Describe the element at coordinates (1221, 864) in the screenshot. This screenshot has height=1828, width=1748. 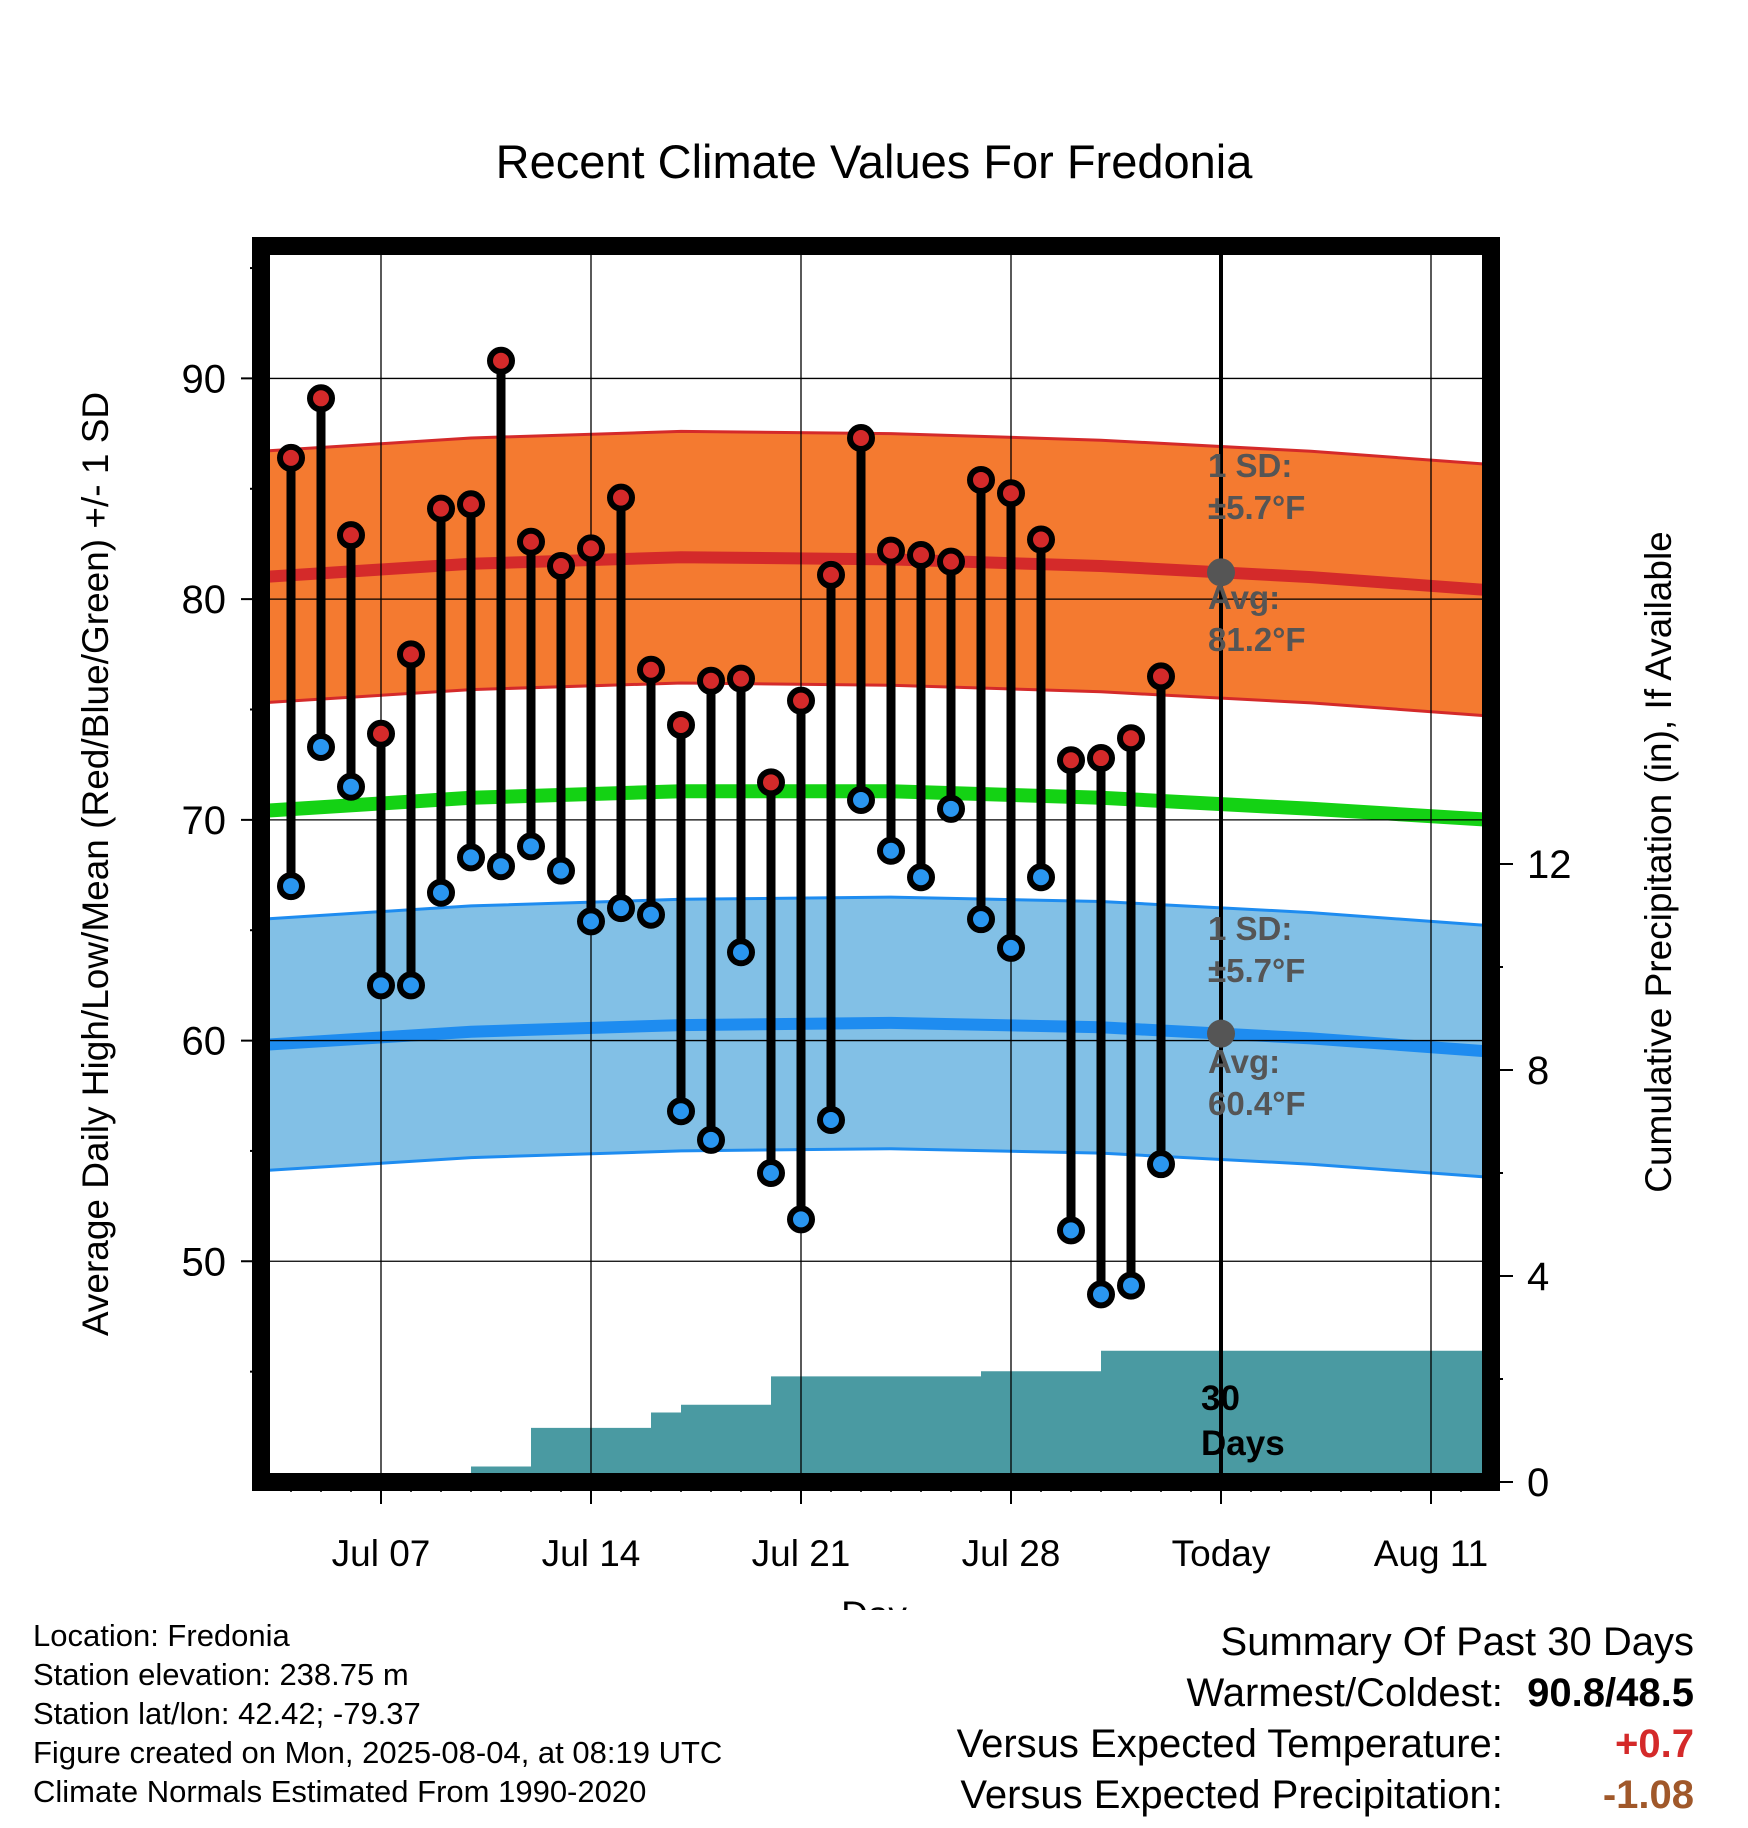
I see `today-marker` at that location.